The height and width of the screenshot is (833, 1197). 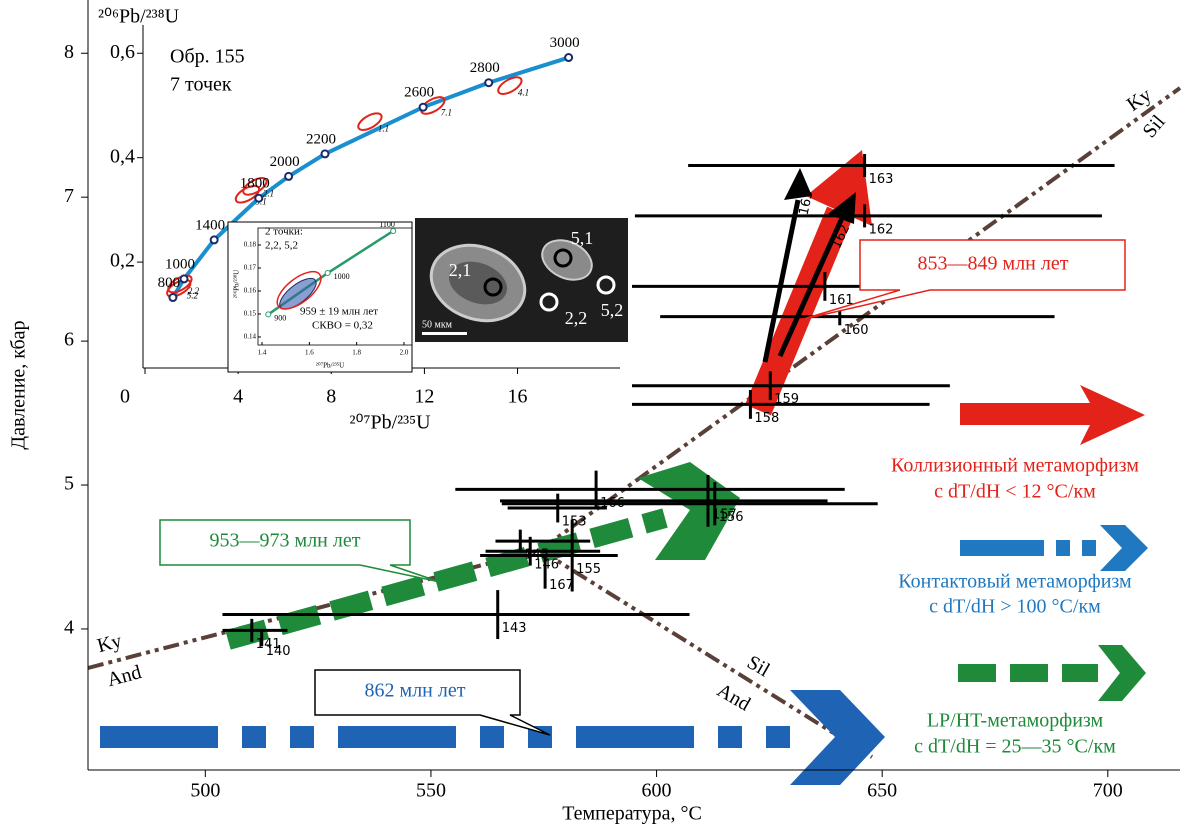 I want to click on legend-swatch, so click(x=1052, y=415).